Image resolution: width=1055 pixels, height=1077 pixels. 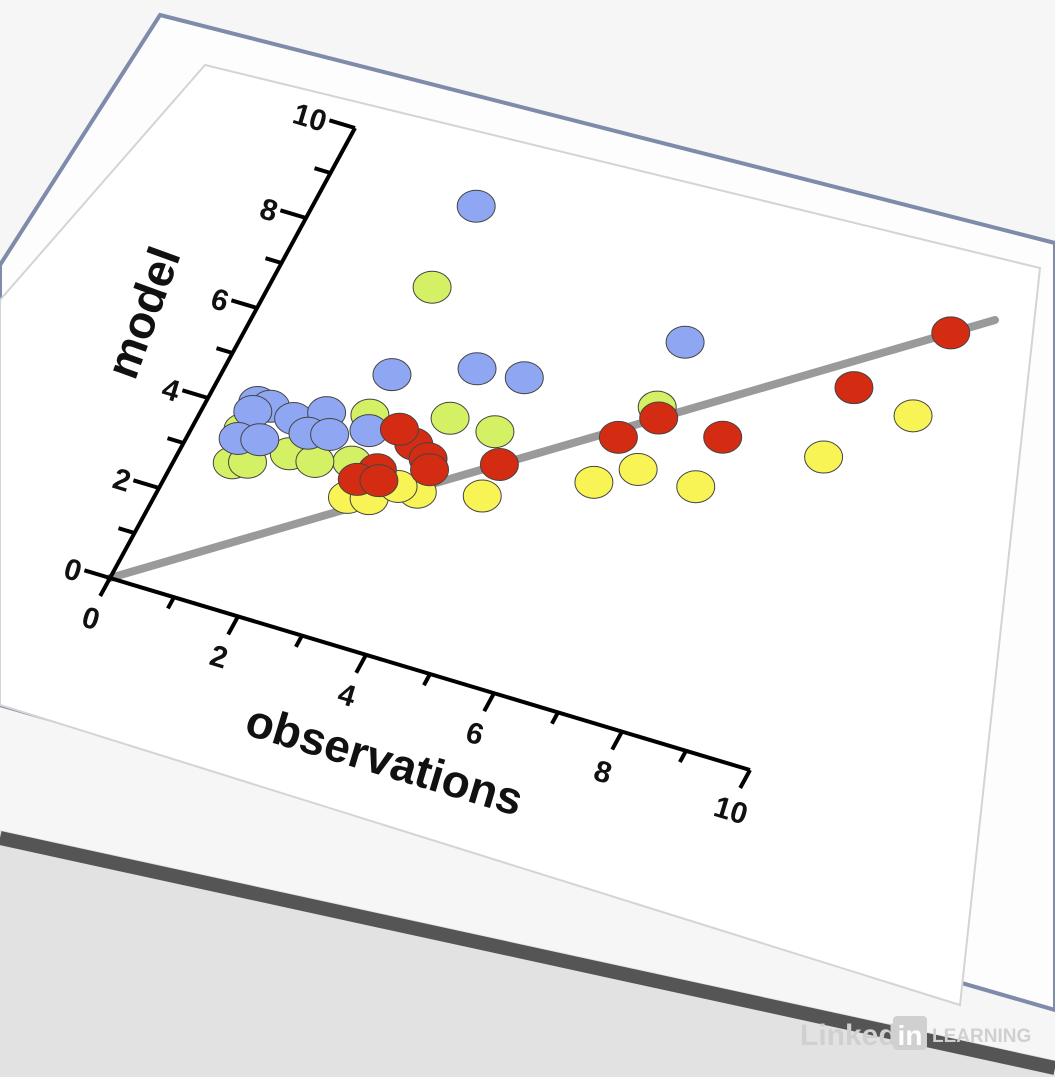 I want to click on watermark-brand: Linked, so click(x=848, y=1035).